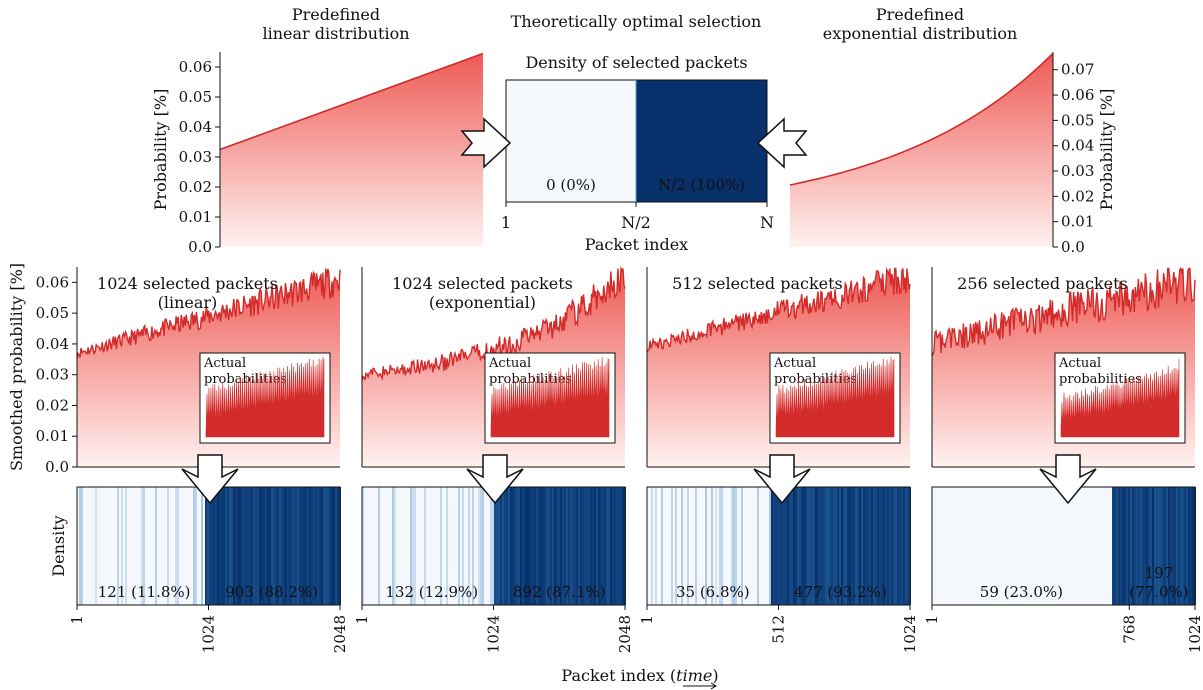 The width and height of the screenshot is (1203, 690). What do you see at coordinates (713, 686) in the screenshot?
I see `time-arrow-head` at bounding box center [713, 686].